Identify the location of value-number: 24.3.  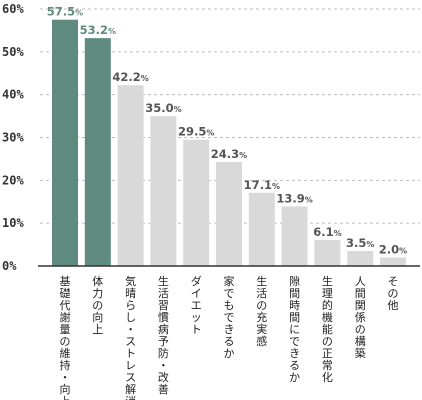
(225, 154).